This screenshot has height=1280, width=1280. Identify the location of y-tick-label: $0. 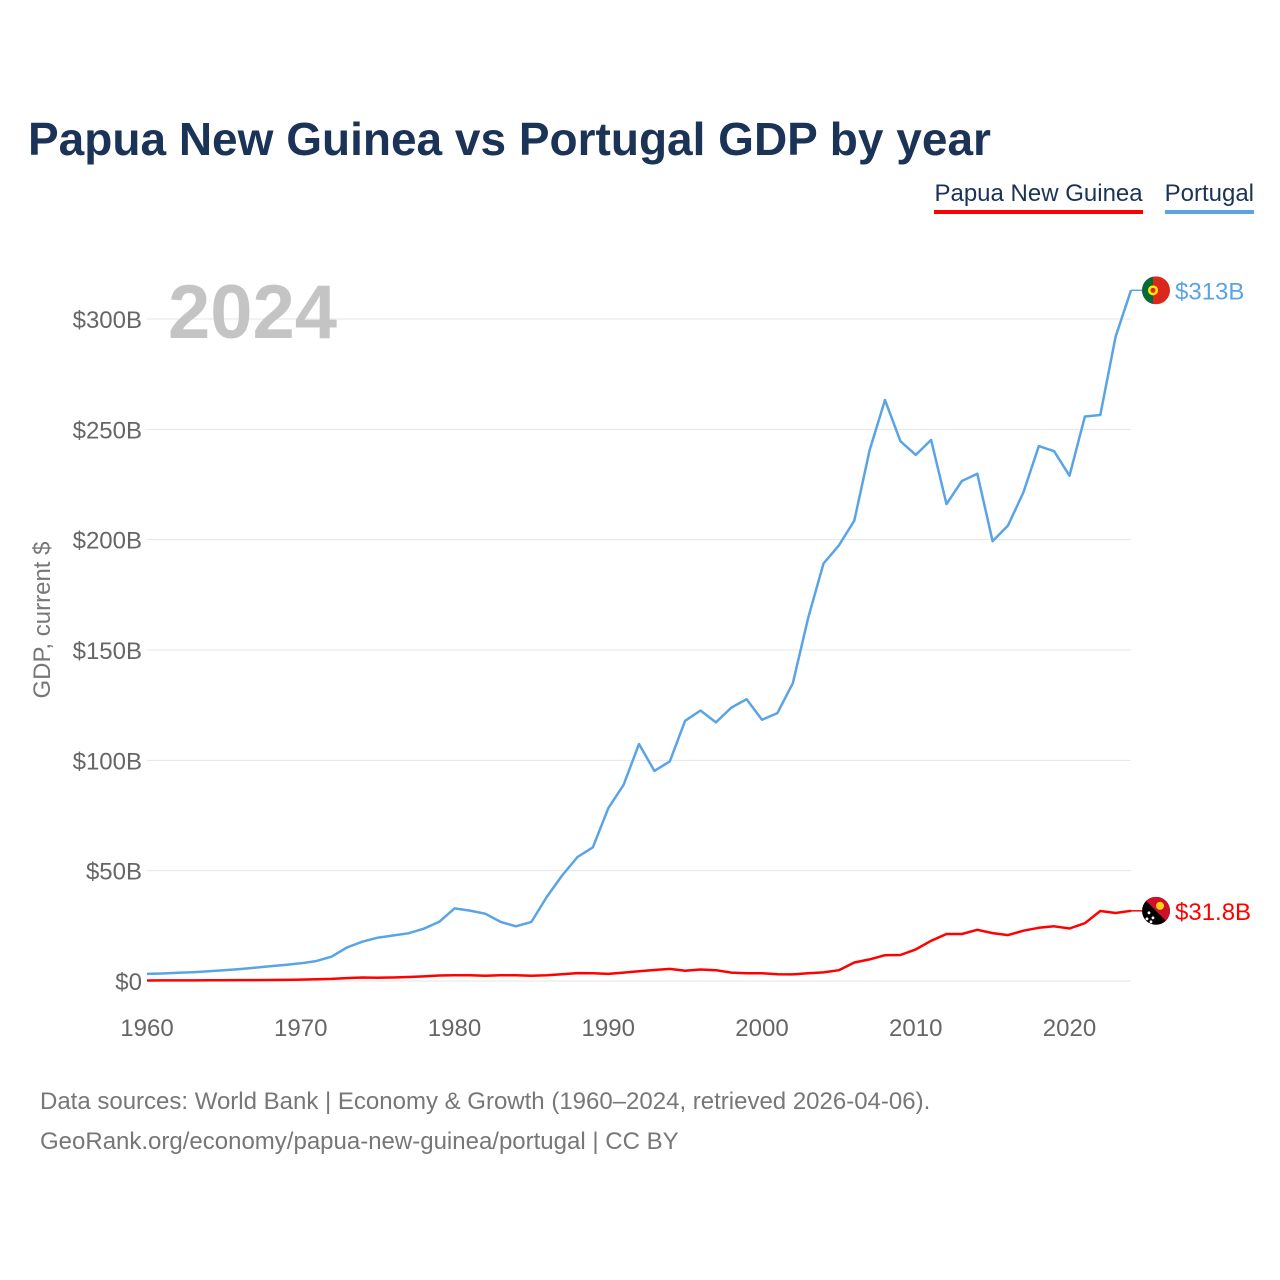
(128, 982).